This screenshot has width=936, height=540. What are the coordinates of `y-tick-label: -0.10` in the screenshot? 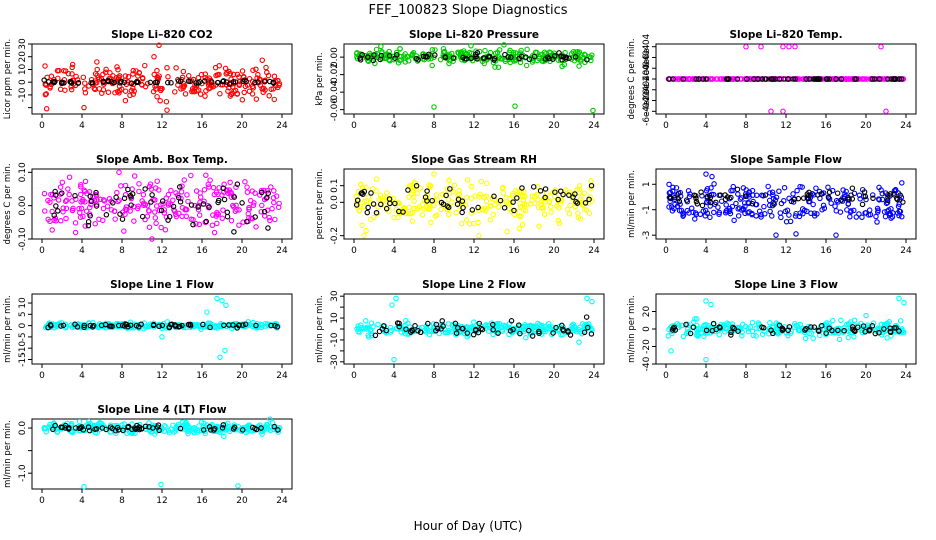 It's located at (23, 239).